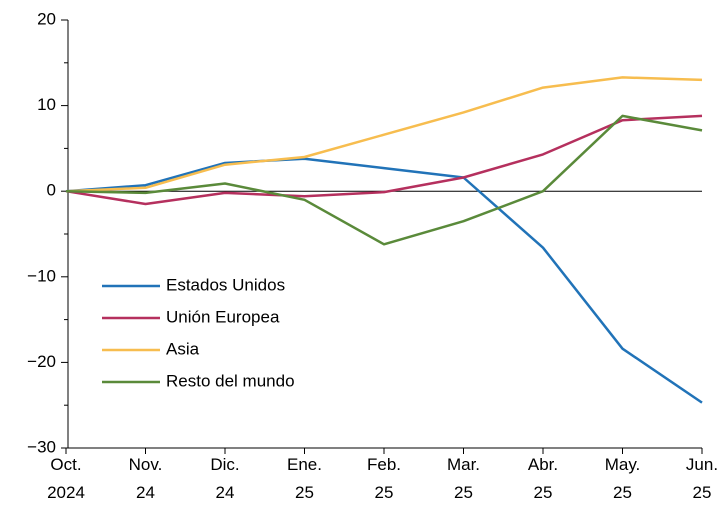 Image resolution: width=720 pixels, height=511 pixels. Describe the element at coordinates (463, 478) in the screenshot. I see `x-tick-label: Mar. 25` at that location.